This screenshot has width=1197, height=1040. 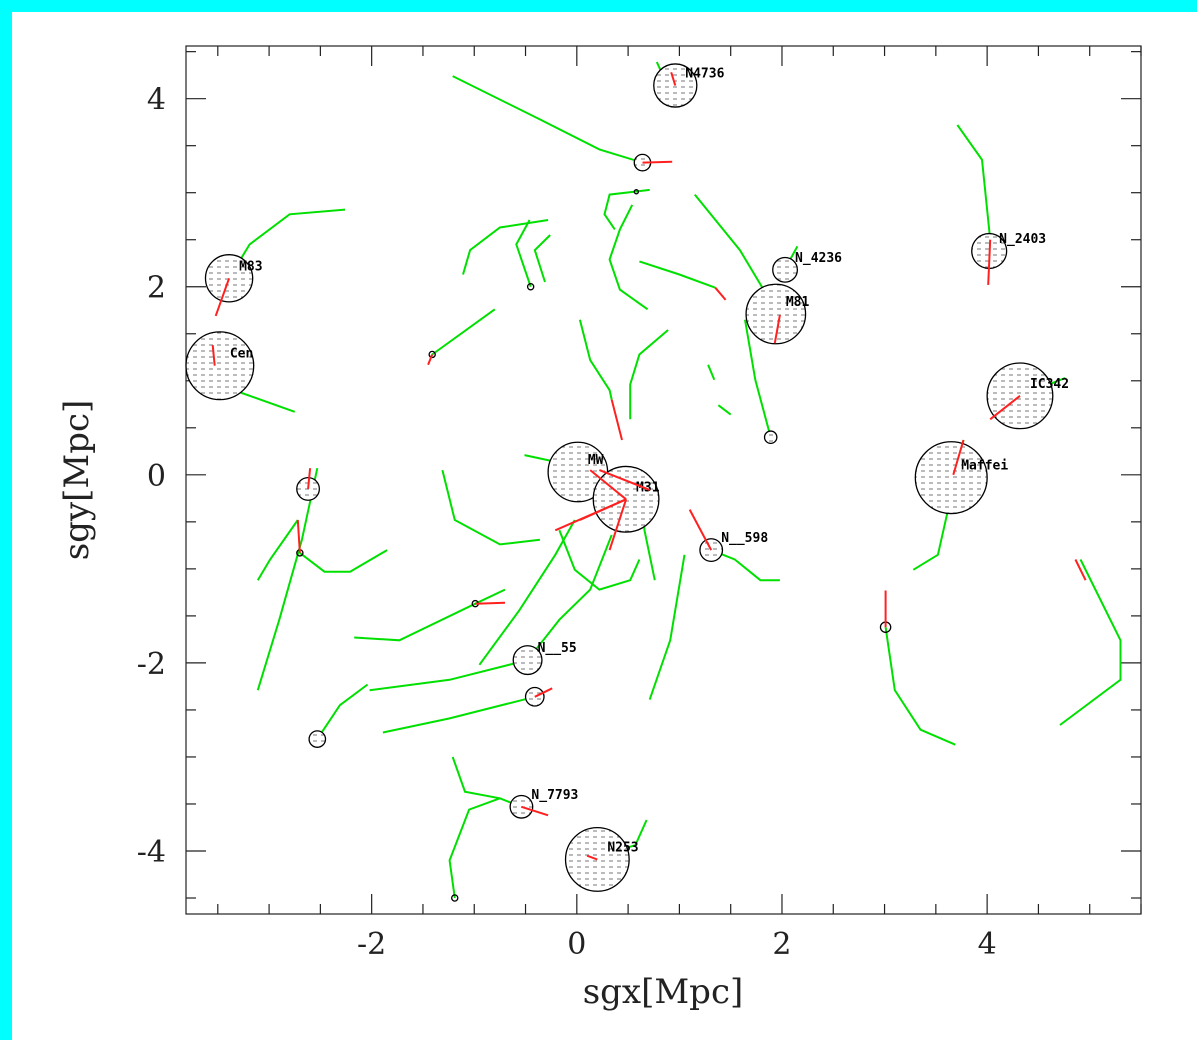 What do you see at coordinates (1022, 239) in the screenshot?
I see `galaxy-label: N_2403` at bounding box center [1022, 239].